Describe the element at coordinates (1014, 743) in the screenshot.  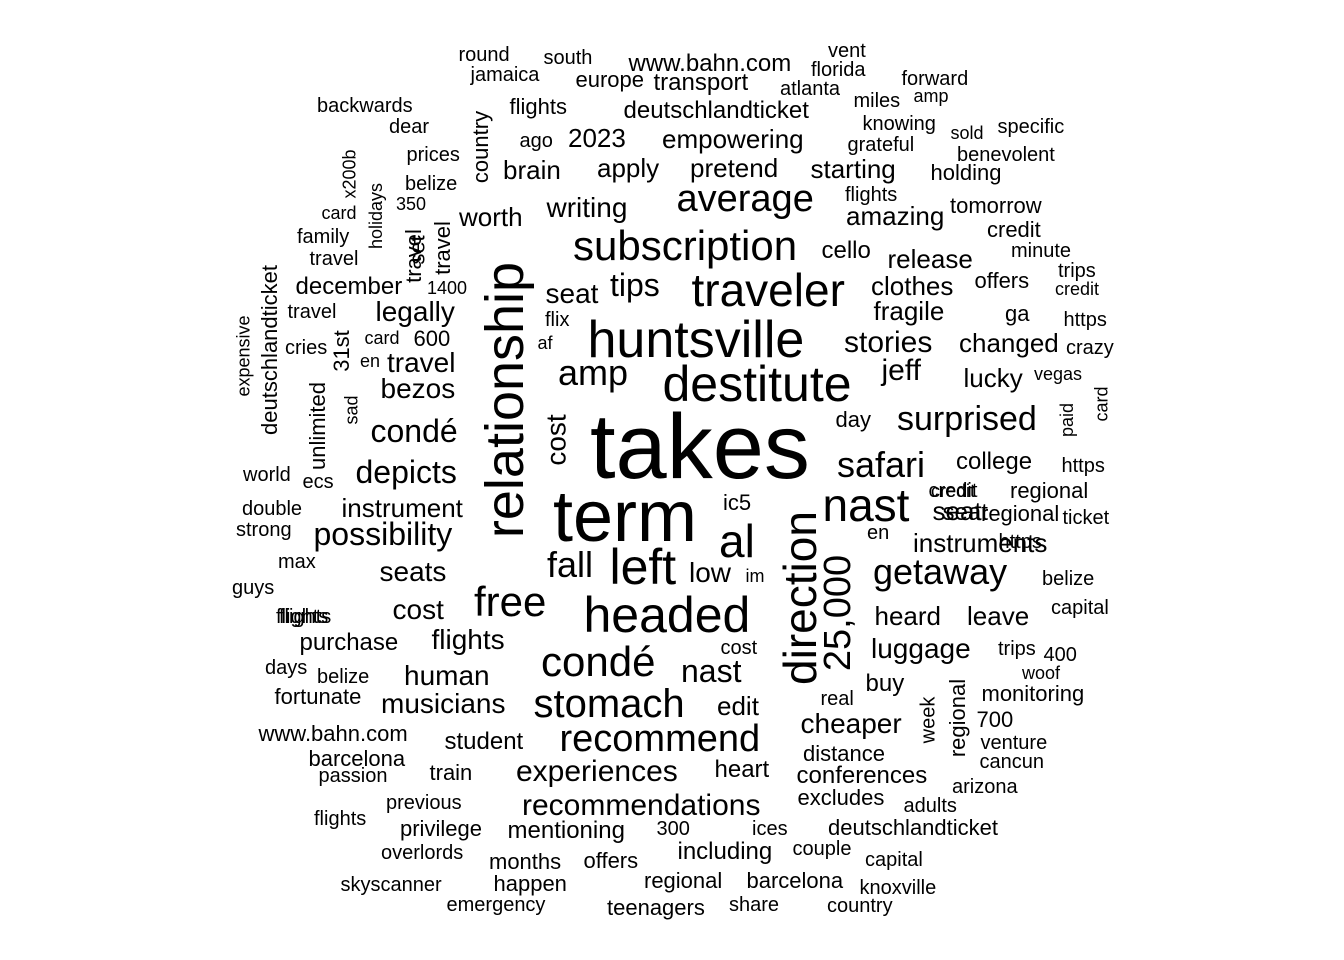
I see `cloud-word: venture` at that location.